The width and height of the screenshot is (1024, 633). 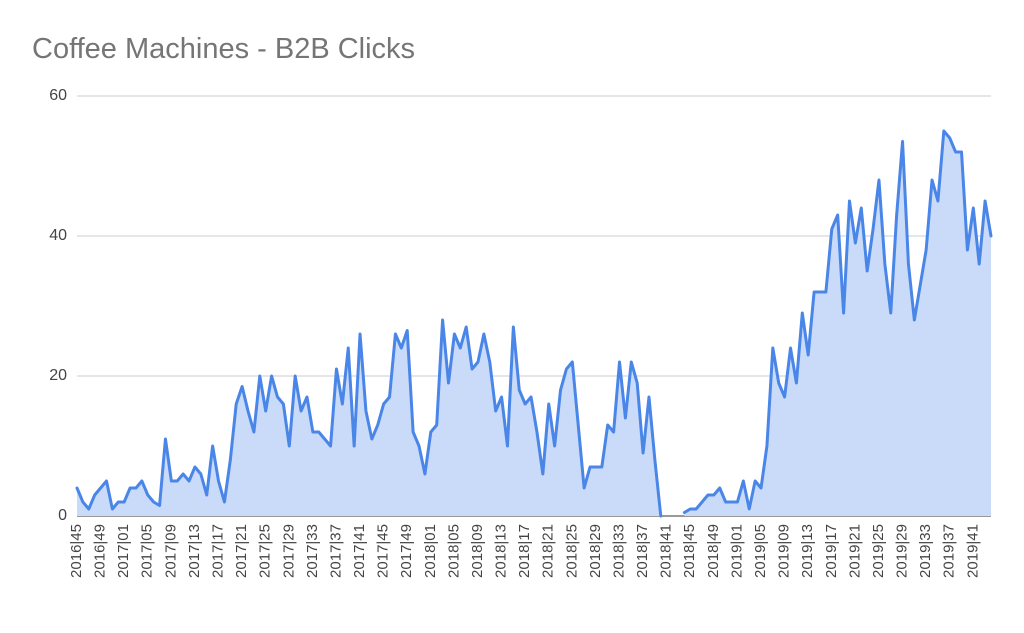 I want to click on x-tick-label: 2017|25, so click(x=265, y=551).